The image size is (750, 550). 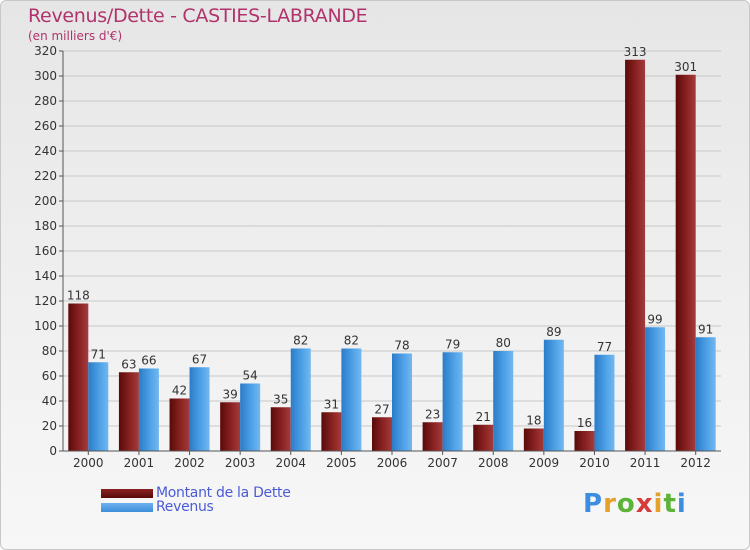 I want to click on y-tick-label: 0, so click(x=53, y=451).